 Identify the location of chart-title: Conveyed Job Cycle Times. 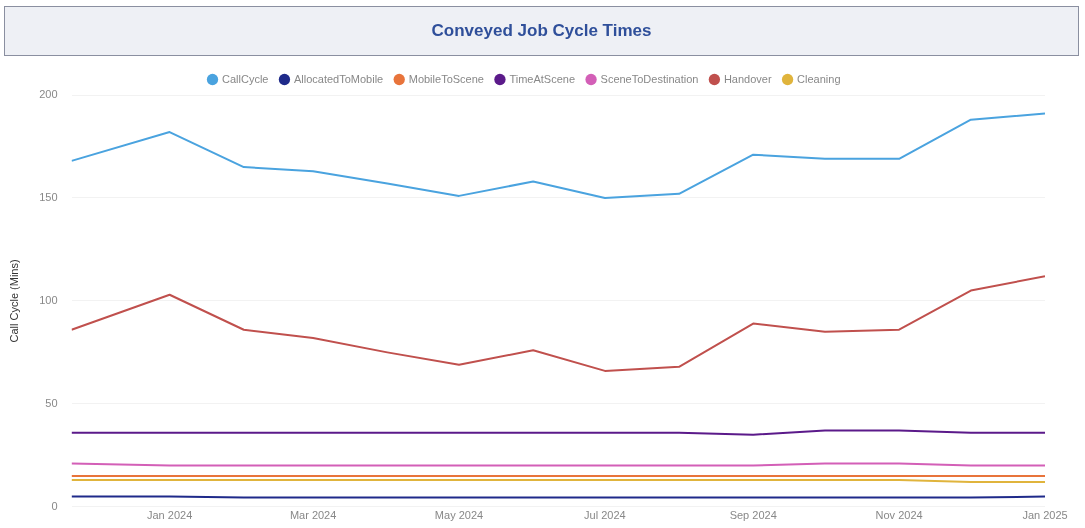
(541, 31).